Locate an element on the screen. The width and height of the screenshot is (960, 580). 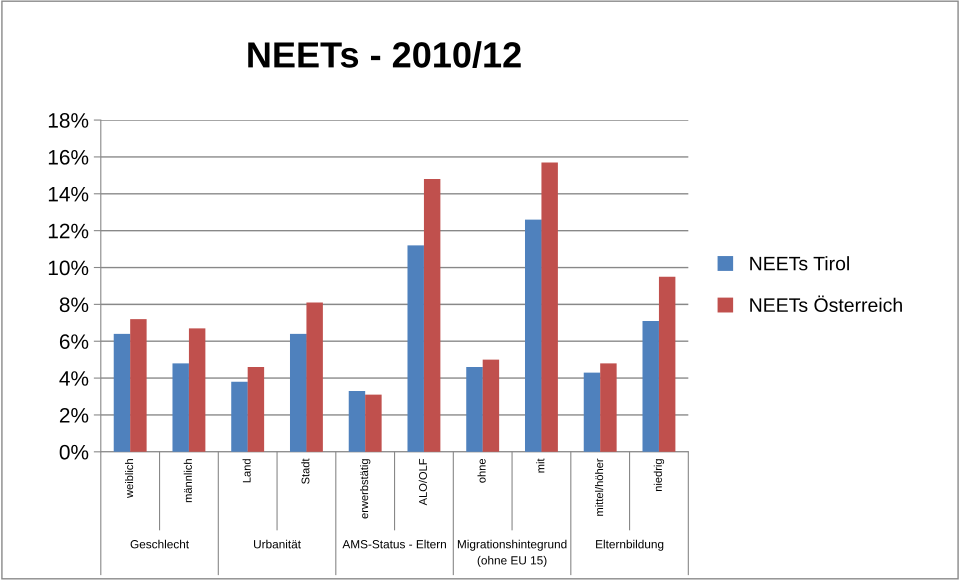
x-tick-label: weiblich is located at coordinates (129, 478).